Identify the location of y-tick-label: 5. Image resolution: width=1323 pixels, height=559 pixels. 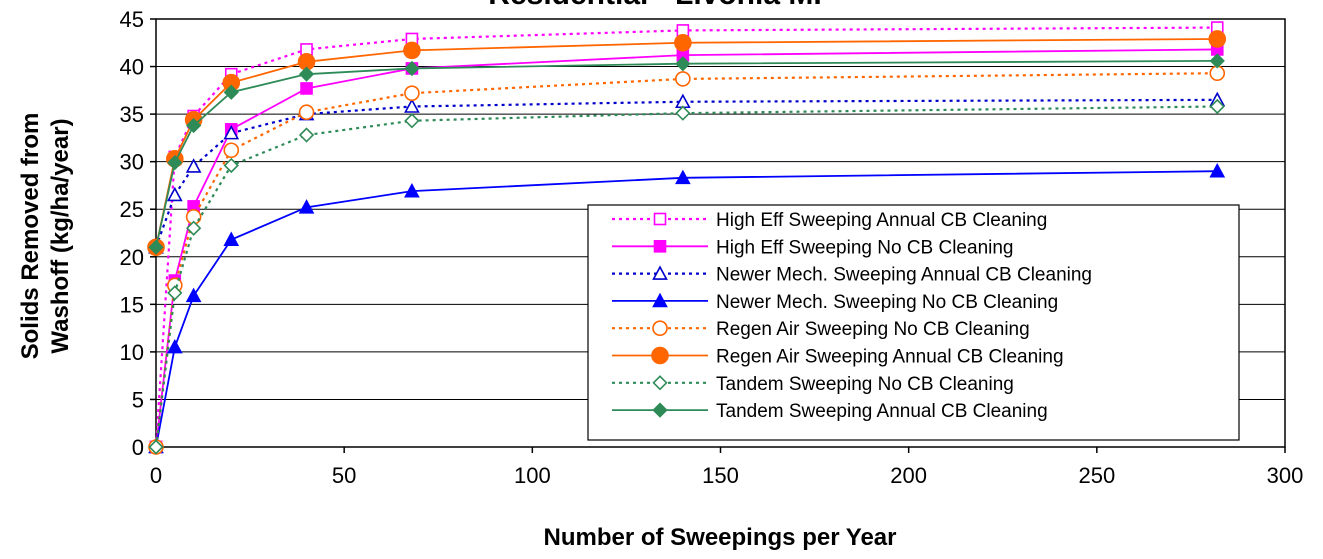
(138, 399).